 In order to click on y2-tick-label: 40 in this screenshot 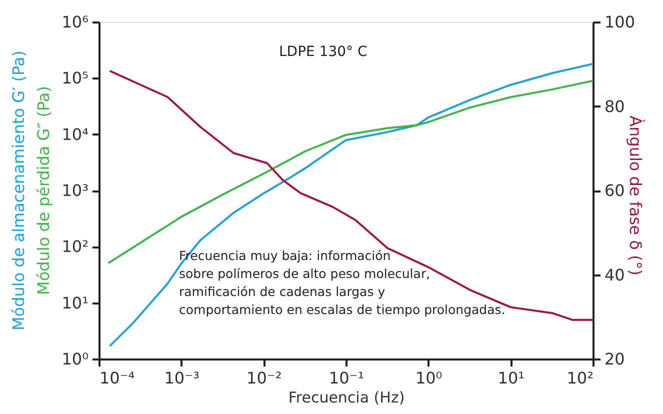, I will do `click(614, 274)`.